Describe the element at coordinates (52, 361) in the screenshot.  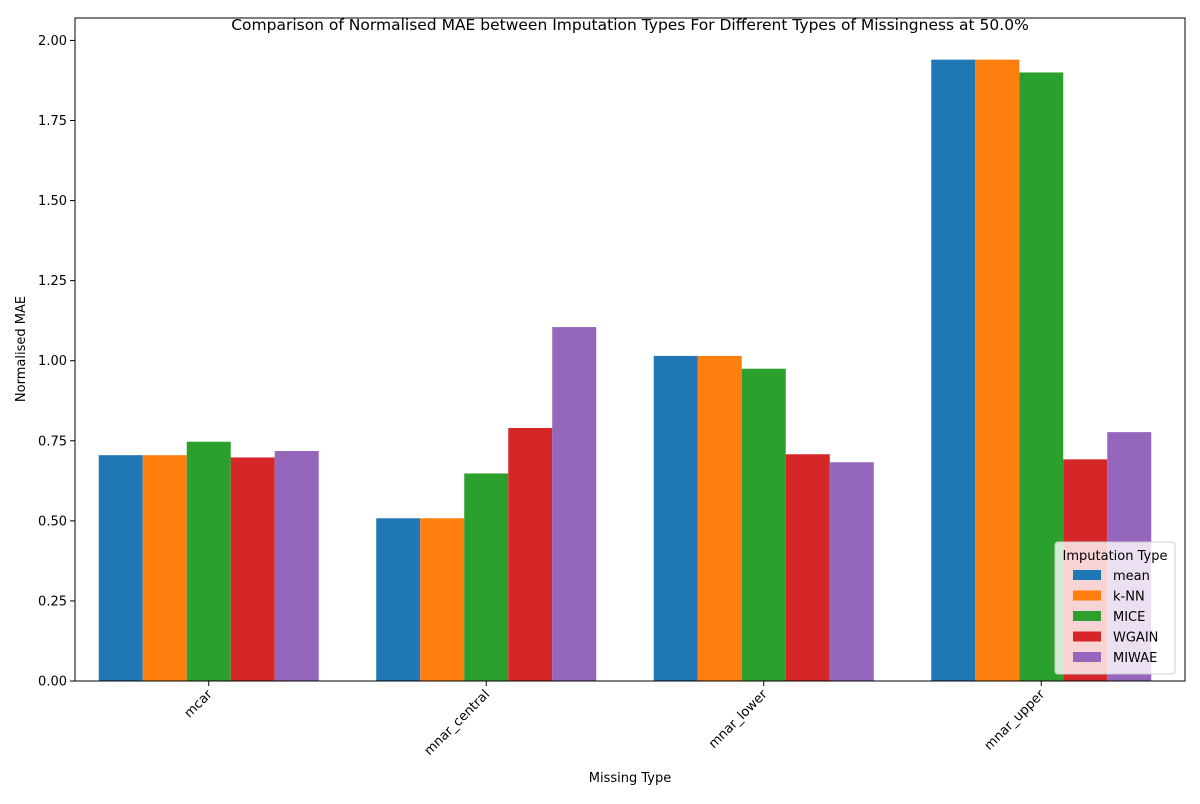
I see `y-tick-label: 1.00` at that location.